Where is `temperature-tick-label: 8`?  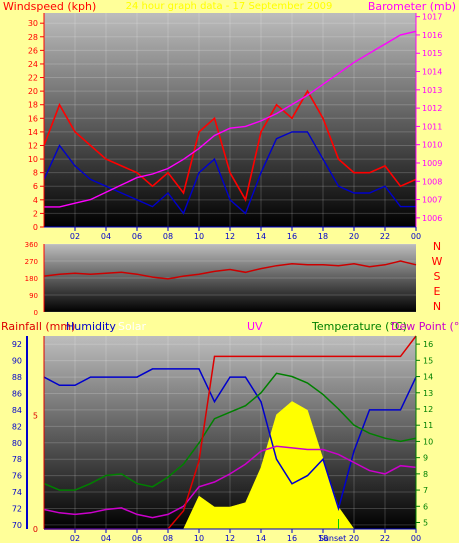 temperature-tick-label: 8 is located at coordinates (425, 474).